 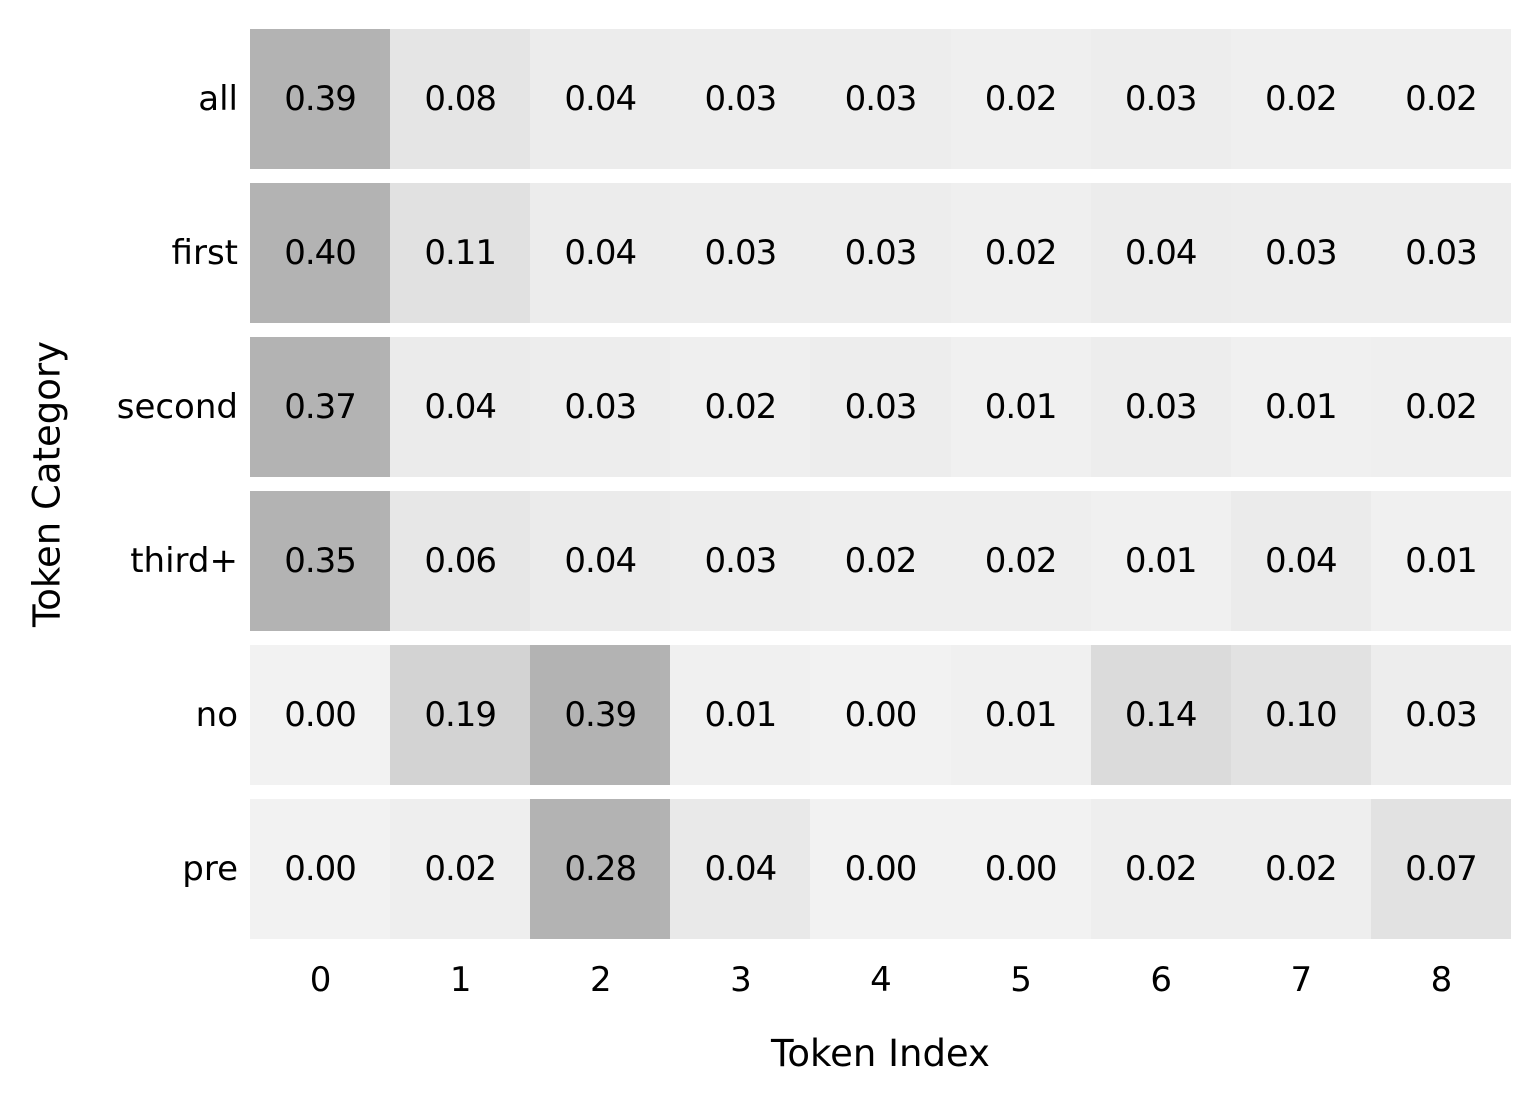 I want to click on x-tick-label: 8, so click(x=1441, y=980).